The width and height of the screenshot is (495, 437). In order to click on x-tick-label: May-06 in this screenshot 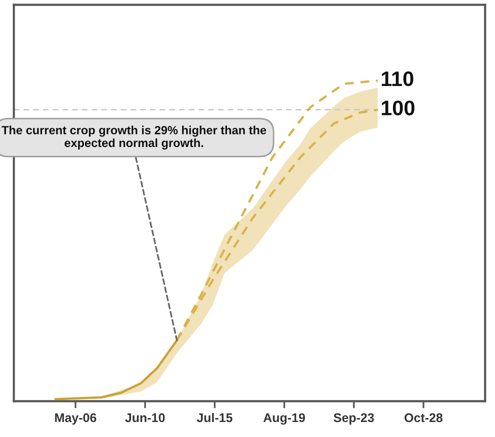, I will do `click(75, 419)`.